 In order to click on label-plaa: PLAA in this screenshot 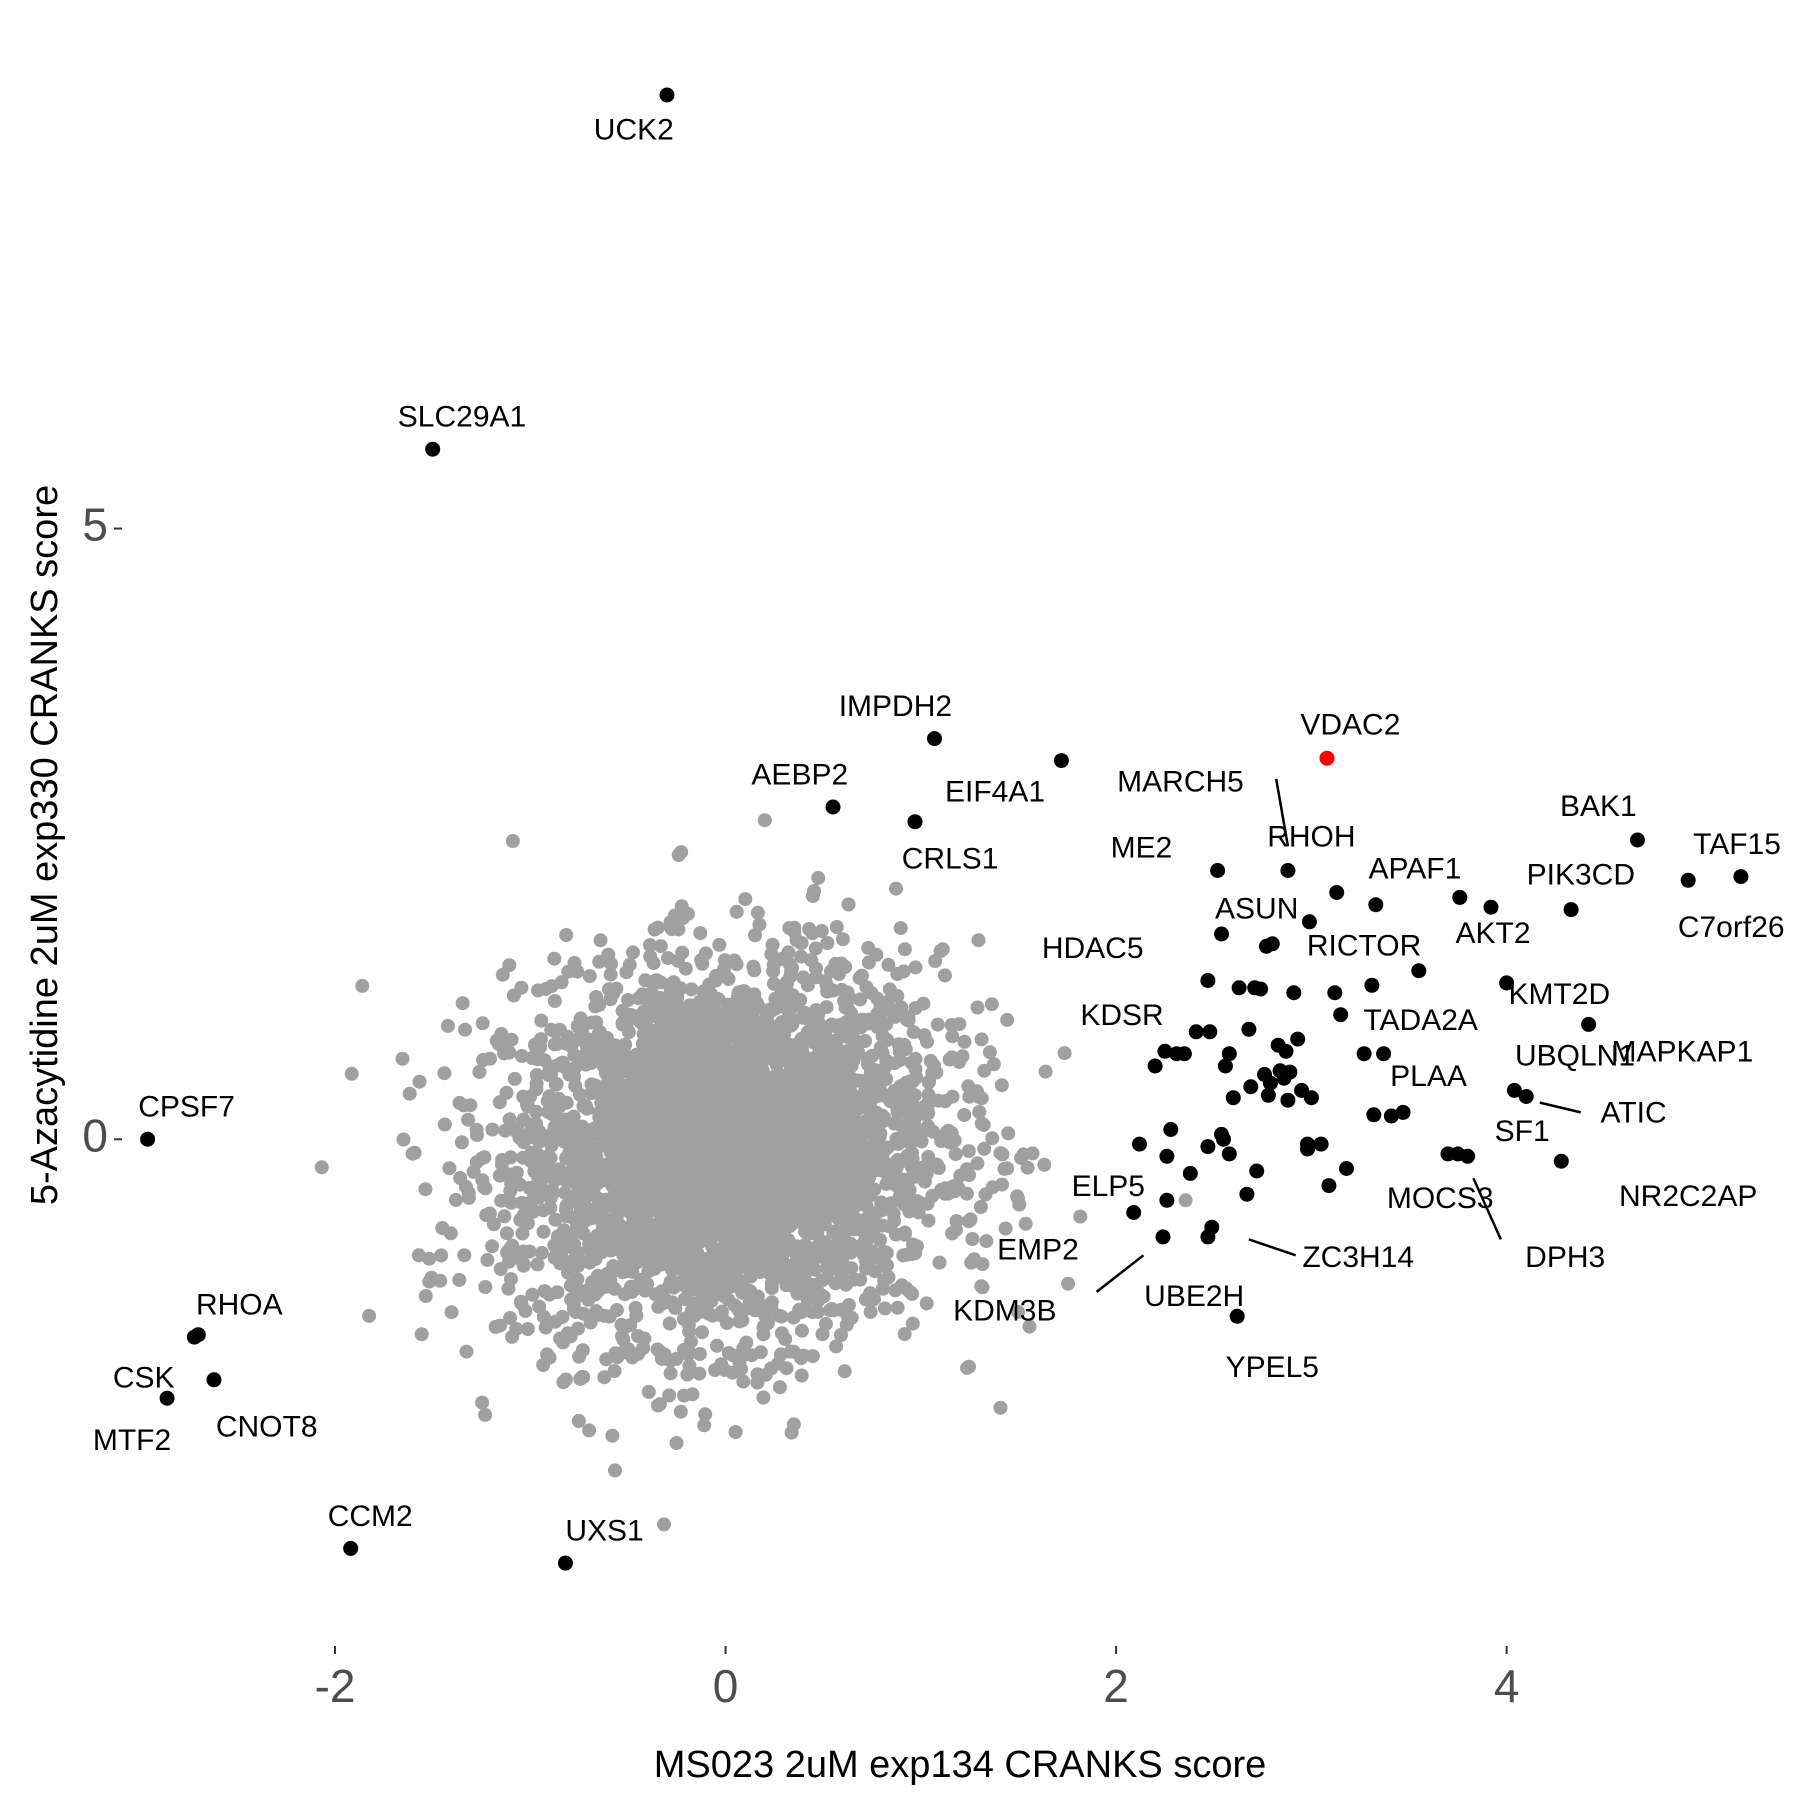, I will do `click(1428, 1076)`.